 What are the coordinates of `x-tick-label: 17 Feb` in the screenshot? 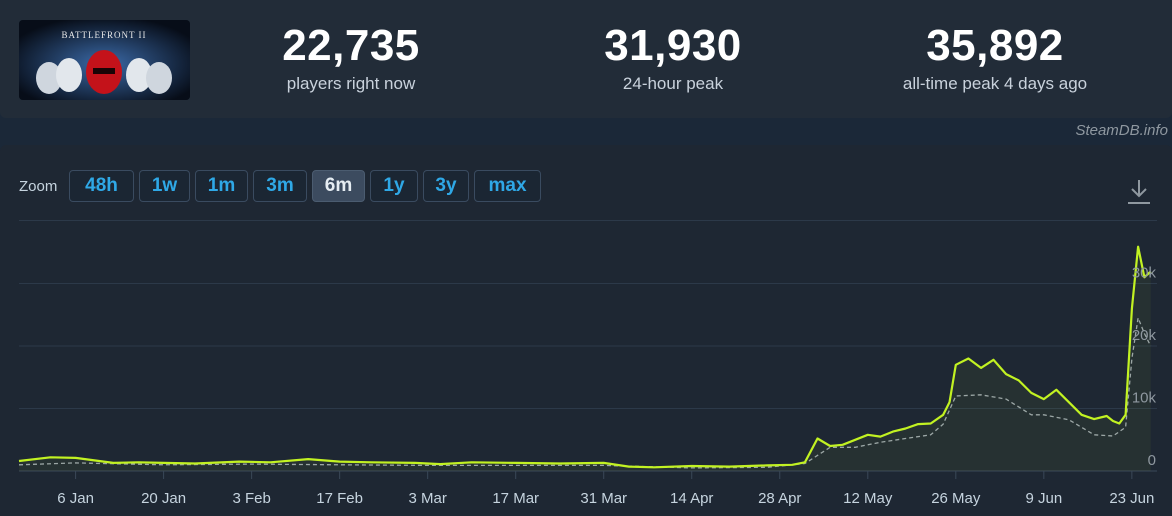 It's located at (339, 498).